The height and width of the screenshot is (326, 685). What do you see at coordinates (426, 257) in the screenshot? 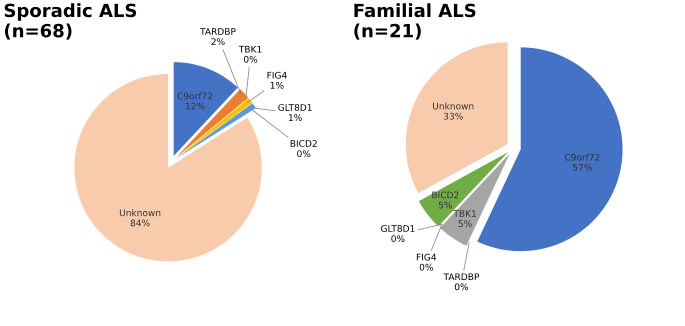
I see `category-label: FIG4` at bounding box center [426, 257].